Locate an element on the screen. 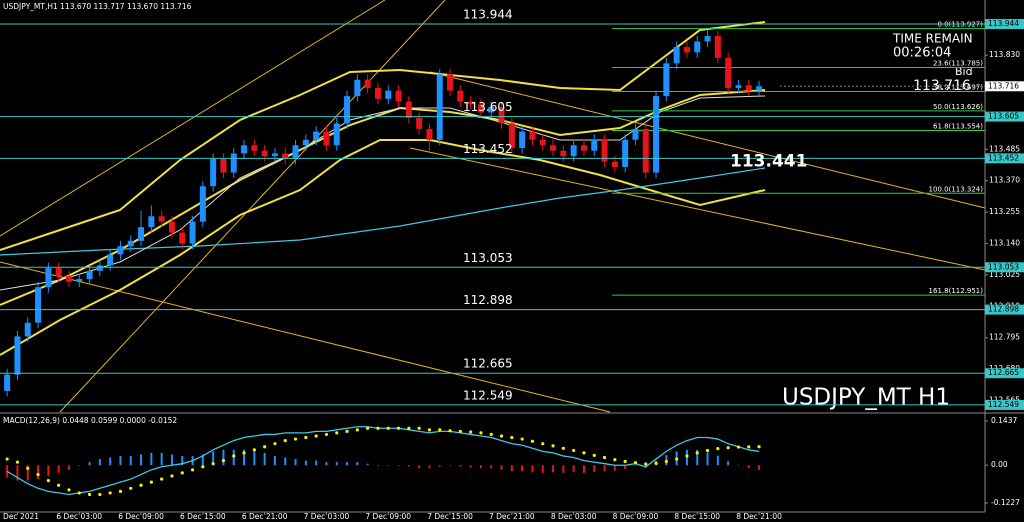  y-tick-label: 113.830 is located at coordinates (1004, 54).